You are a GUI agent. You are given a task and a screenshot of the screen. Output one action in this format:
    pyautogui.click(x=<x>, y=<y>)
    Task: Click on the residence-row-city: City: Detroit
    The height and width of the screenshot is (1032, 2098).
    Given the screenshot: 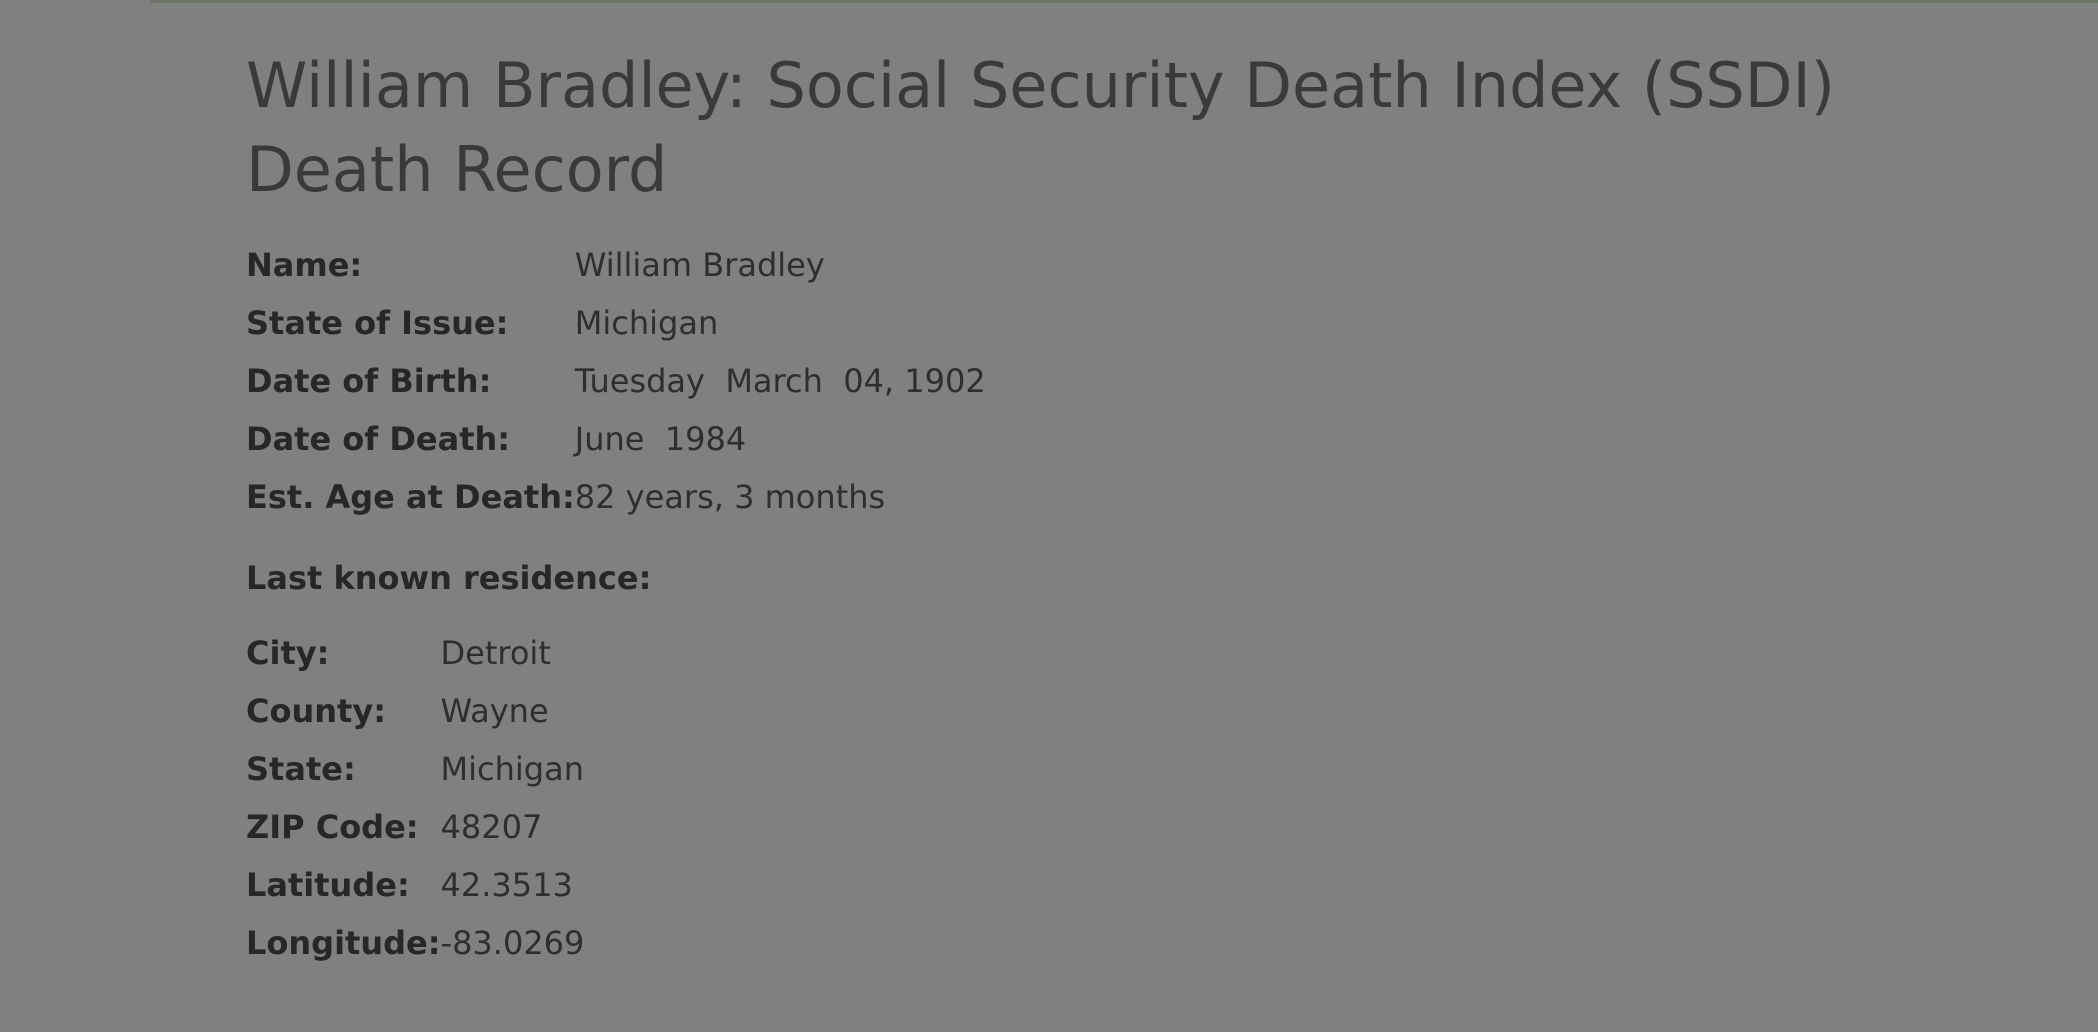 What is the action you would take?
    pyautogui.click(x=415, y=653)
    